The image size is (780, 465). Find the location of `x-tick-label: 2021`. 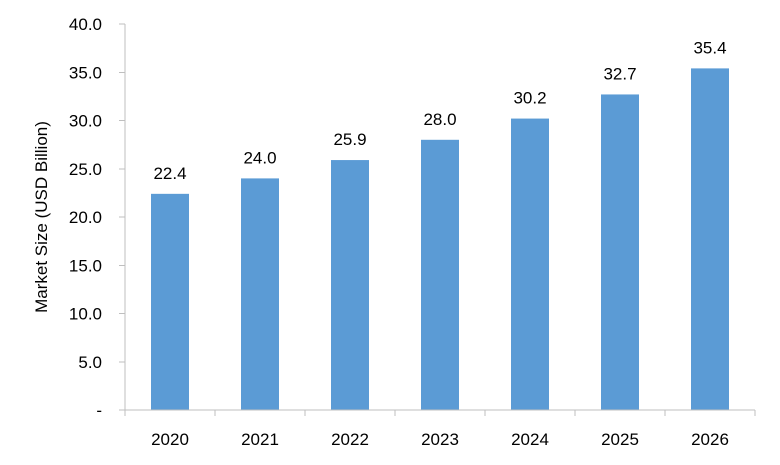

x-tick-label: 2021 is located at coordinates (260, 439).